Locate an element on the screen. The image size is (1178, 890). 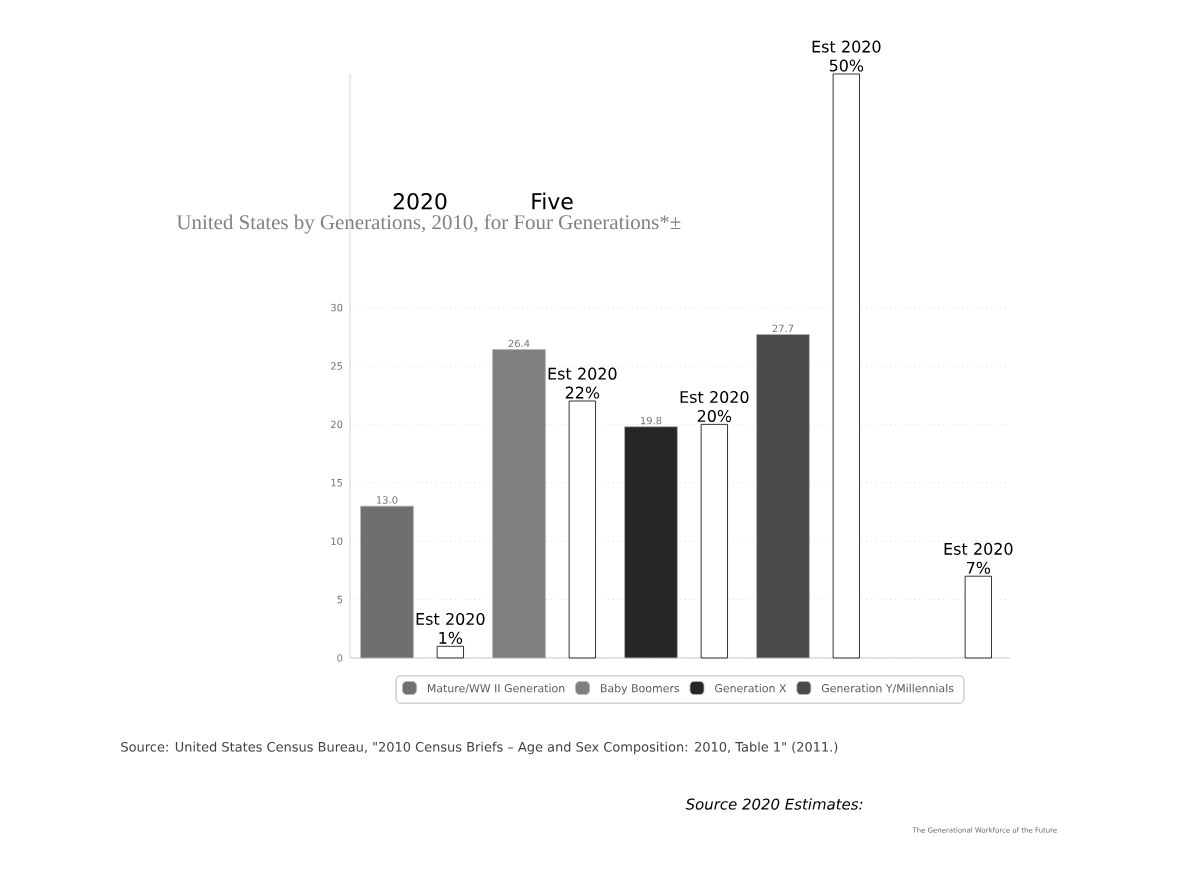
text: United States by Generations, 2010, for Four Generations*± is located at coordinates (428, 224).